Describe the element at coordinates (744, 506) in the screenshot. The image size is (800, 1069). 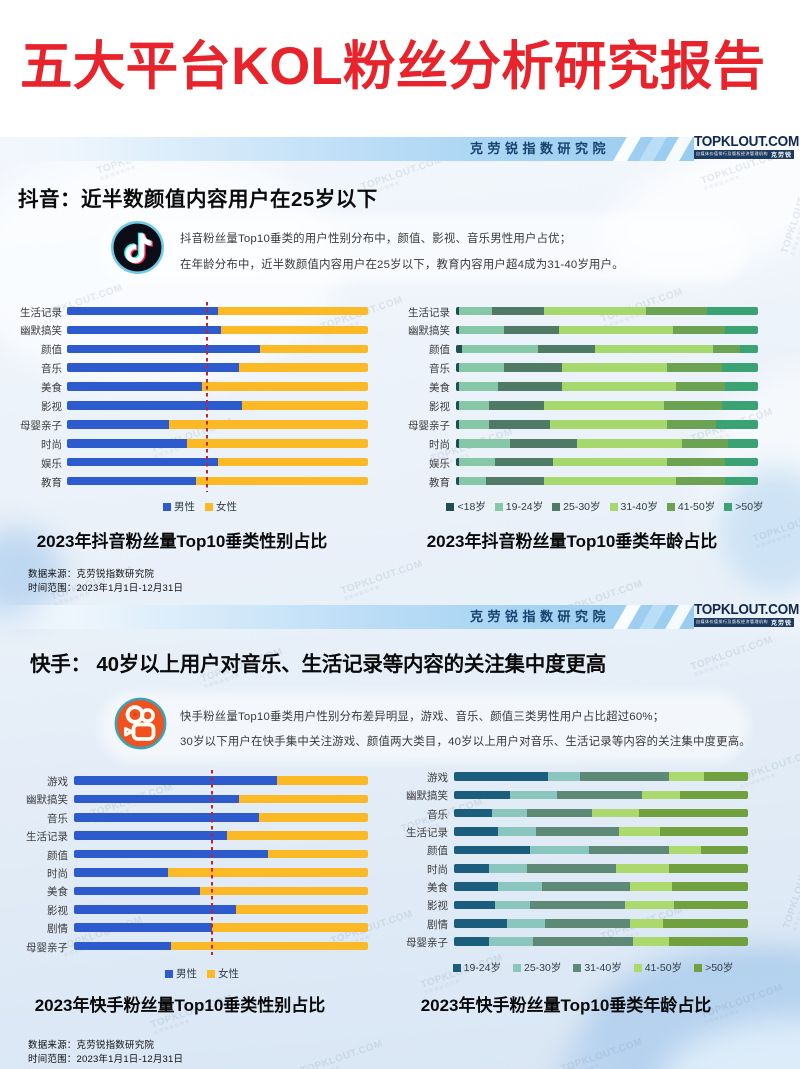
I see `legend-item: >50岁` at that location.